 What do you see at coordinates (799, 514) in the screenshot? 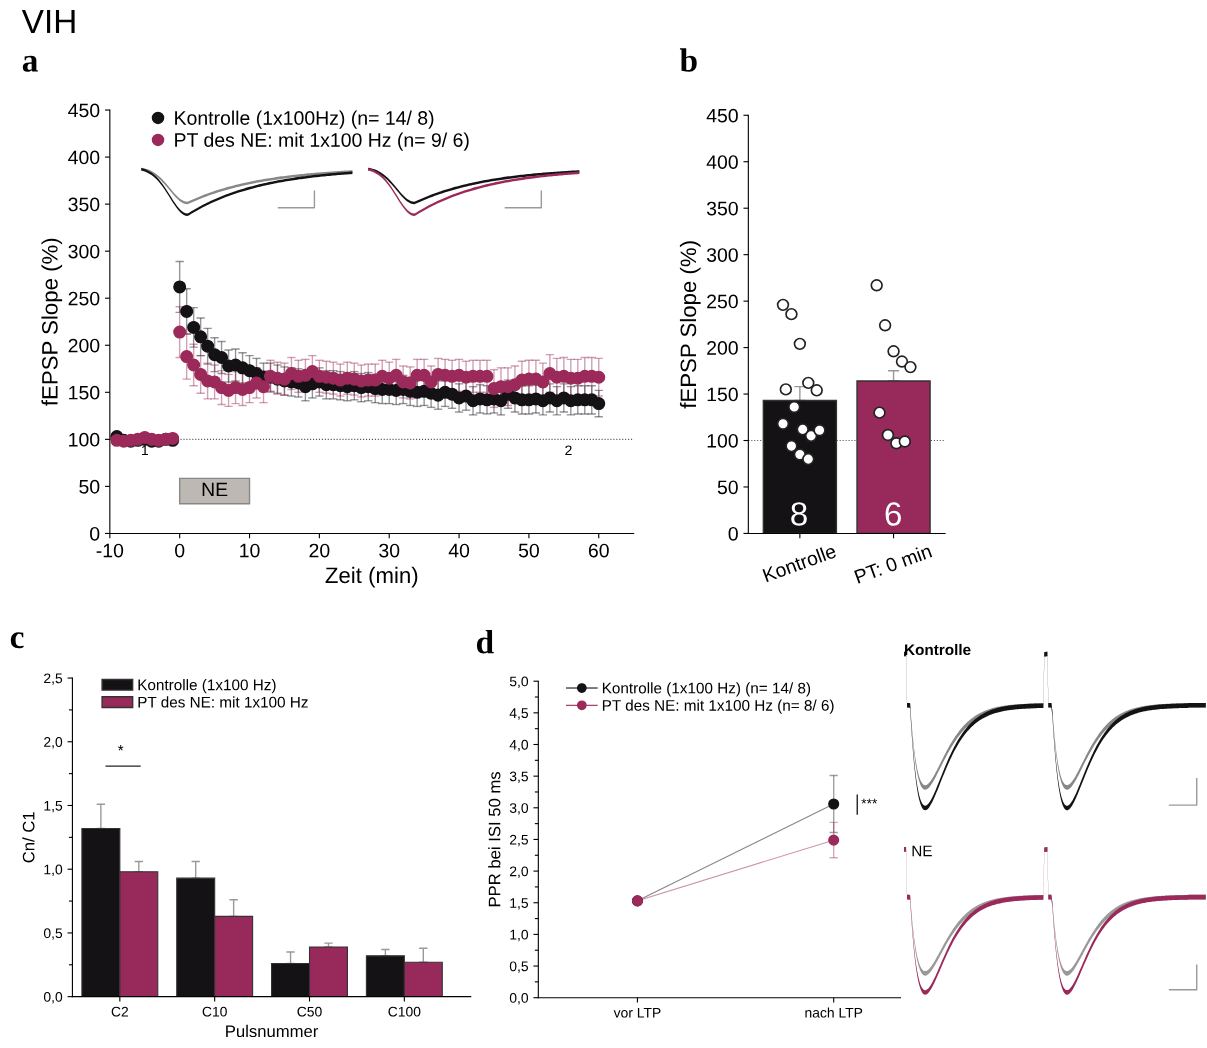
I see `annotation: 8` at bounding box center [799, 514].